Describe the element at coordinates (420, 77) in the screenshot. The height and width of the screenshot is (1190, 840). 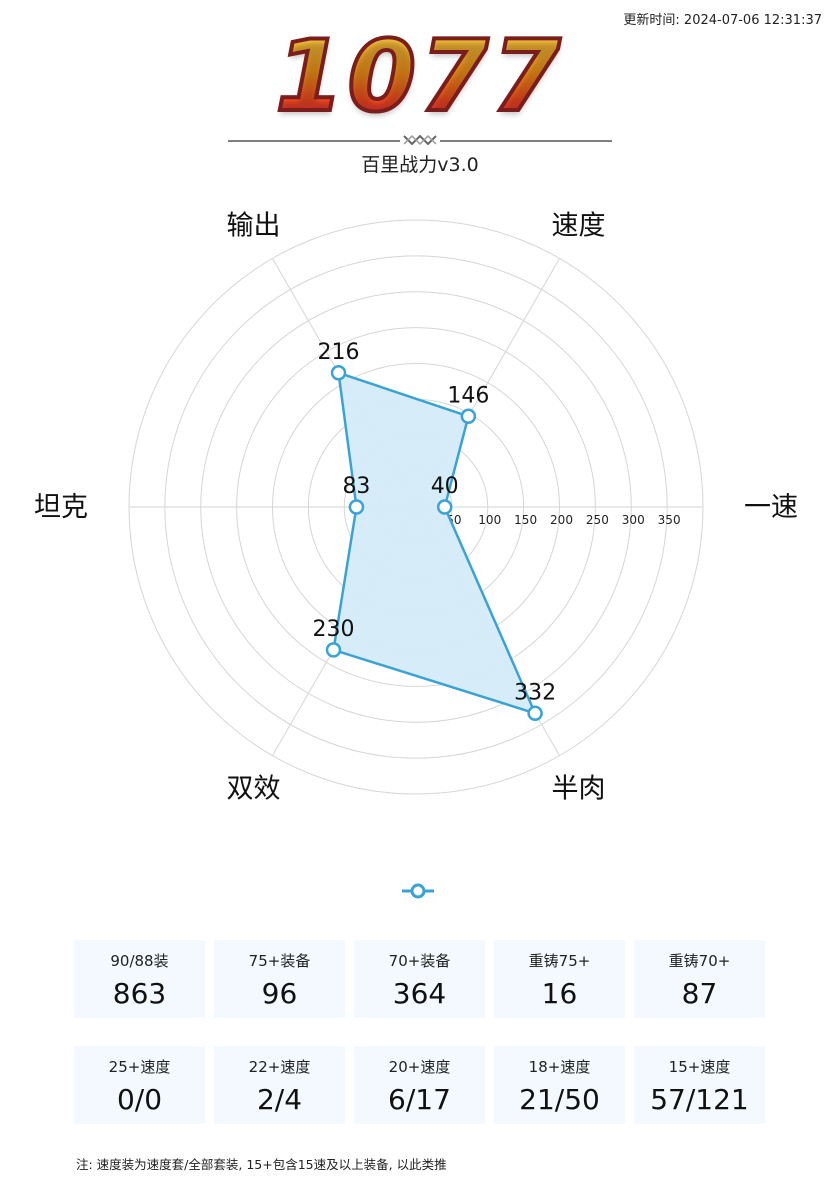
I see `combat-score: 1077` at that location.